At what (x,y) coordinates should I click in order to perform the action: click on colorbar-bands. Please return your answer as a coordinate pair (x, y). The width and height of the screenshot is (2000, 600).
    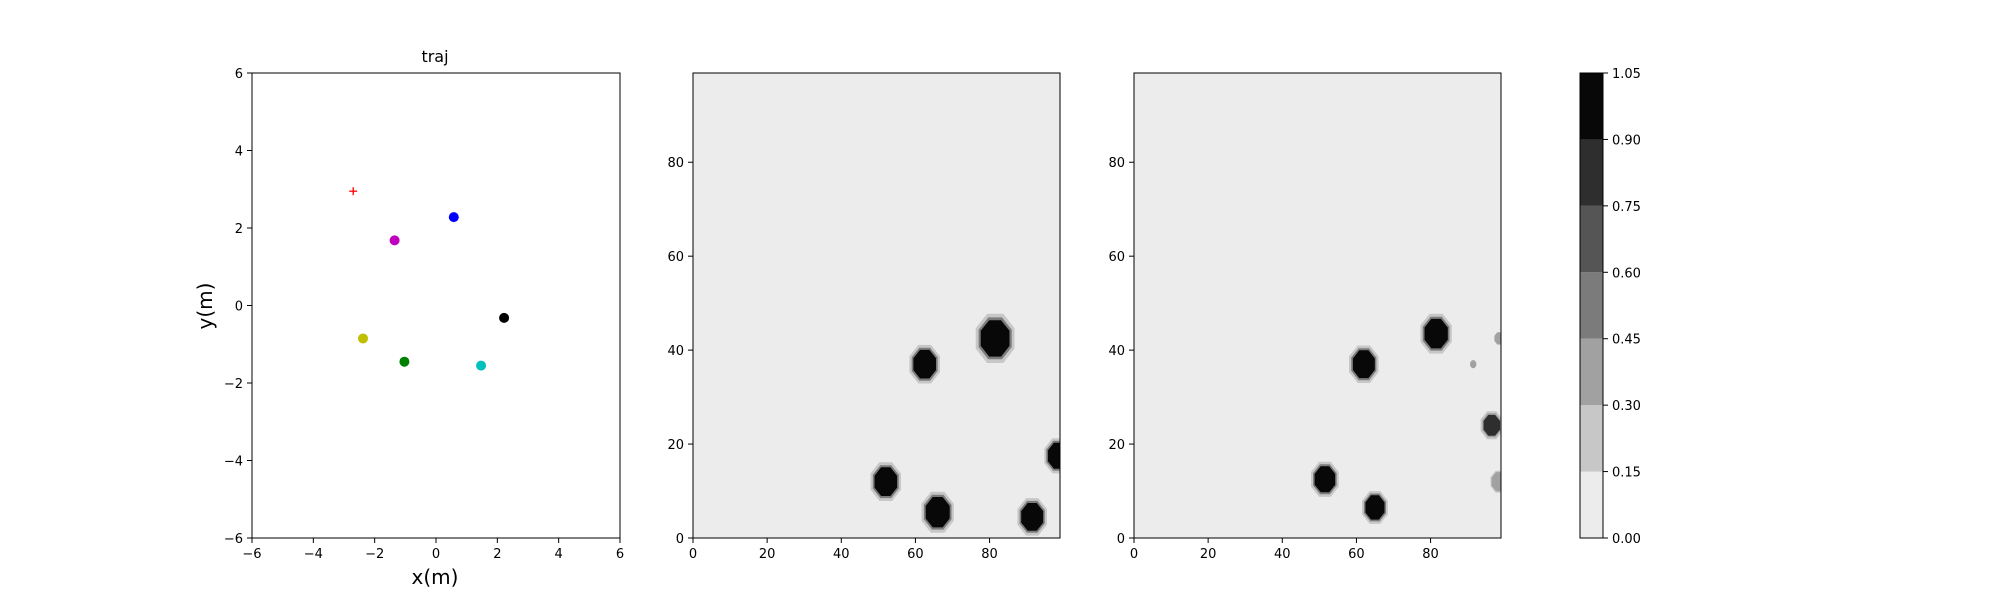
    Looking at the image, I should click on (1591, 305).